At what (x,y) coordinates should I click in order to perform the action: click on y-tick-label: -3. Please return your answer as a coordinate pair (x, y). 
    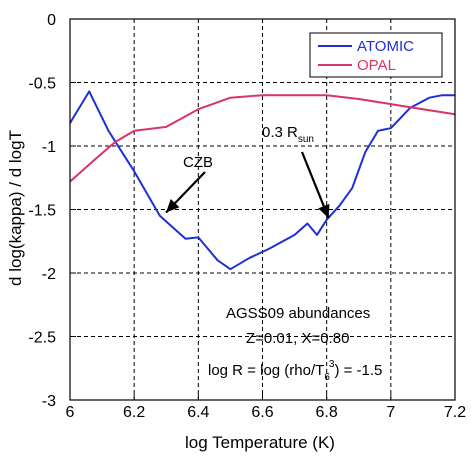
    Looking at the image, I should click on (49, 401).